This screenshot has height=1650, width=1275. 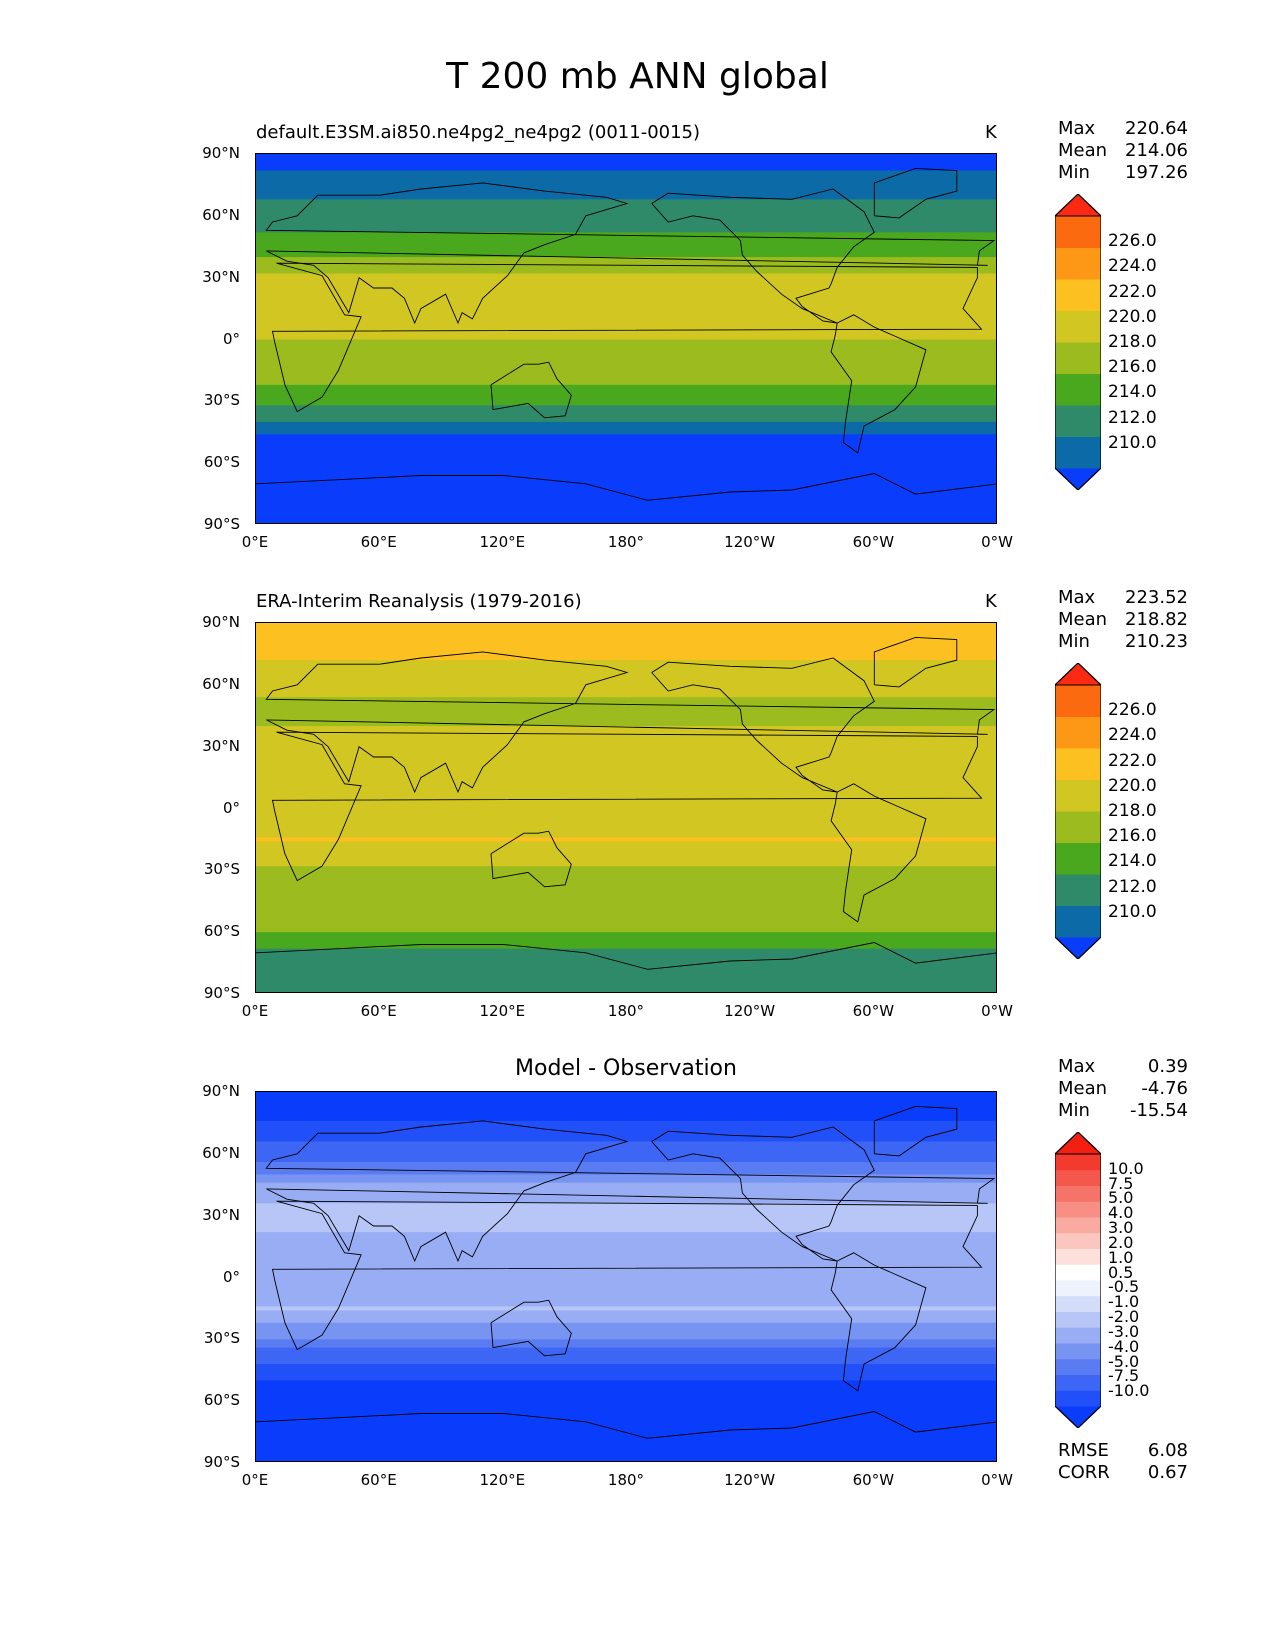 I want to click on stats-box: Max 0.39 Mean -4.76 Min -15.54, so click(x=1123, y=1089).